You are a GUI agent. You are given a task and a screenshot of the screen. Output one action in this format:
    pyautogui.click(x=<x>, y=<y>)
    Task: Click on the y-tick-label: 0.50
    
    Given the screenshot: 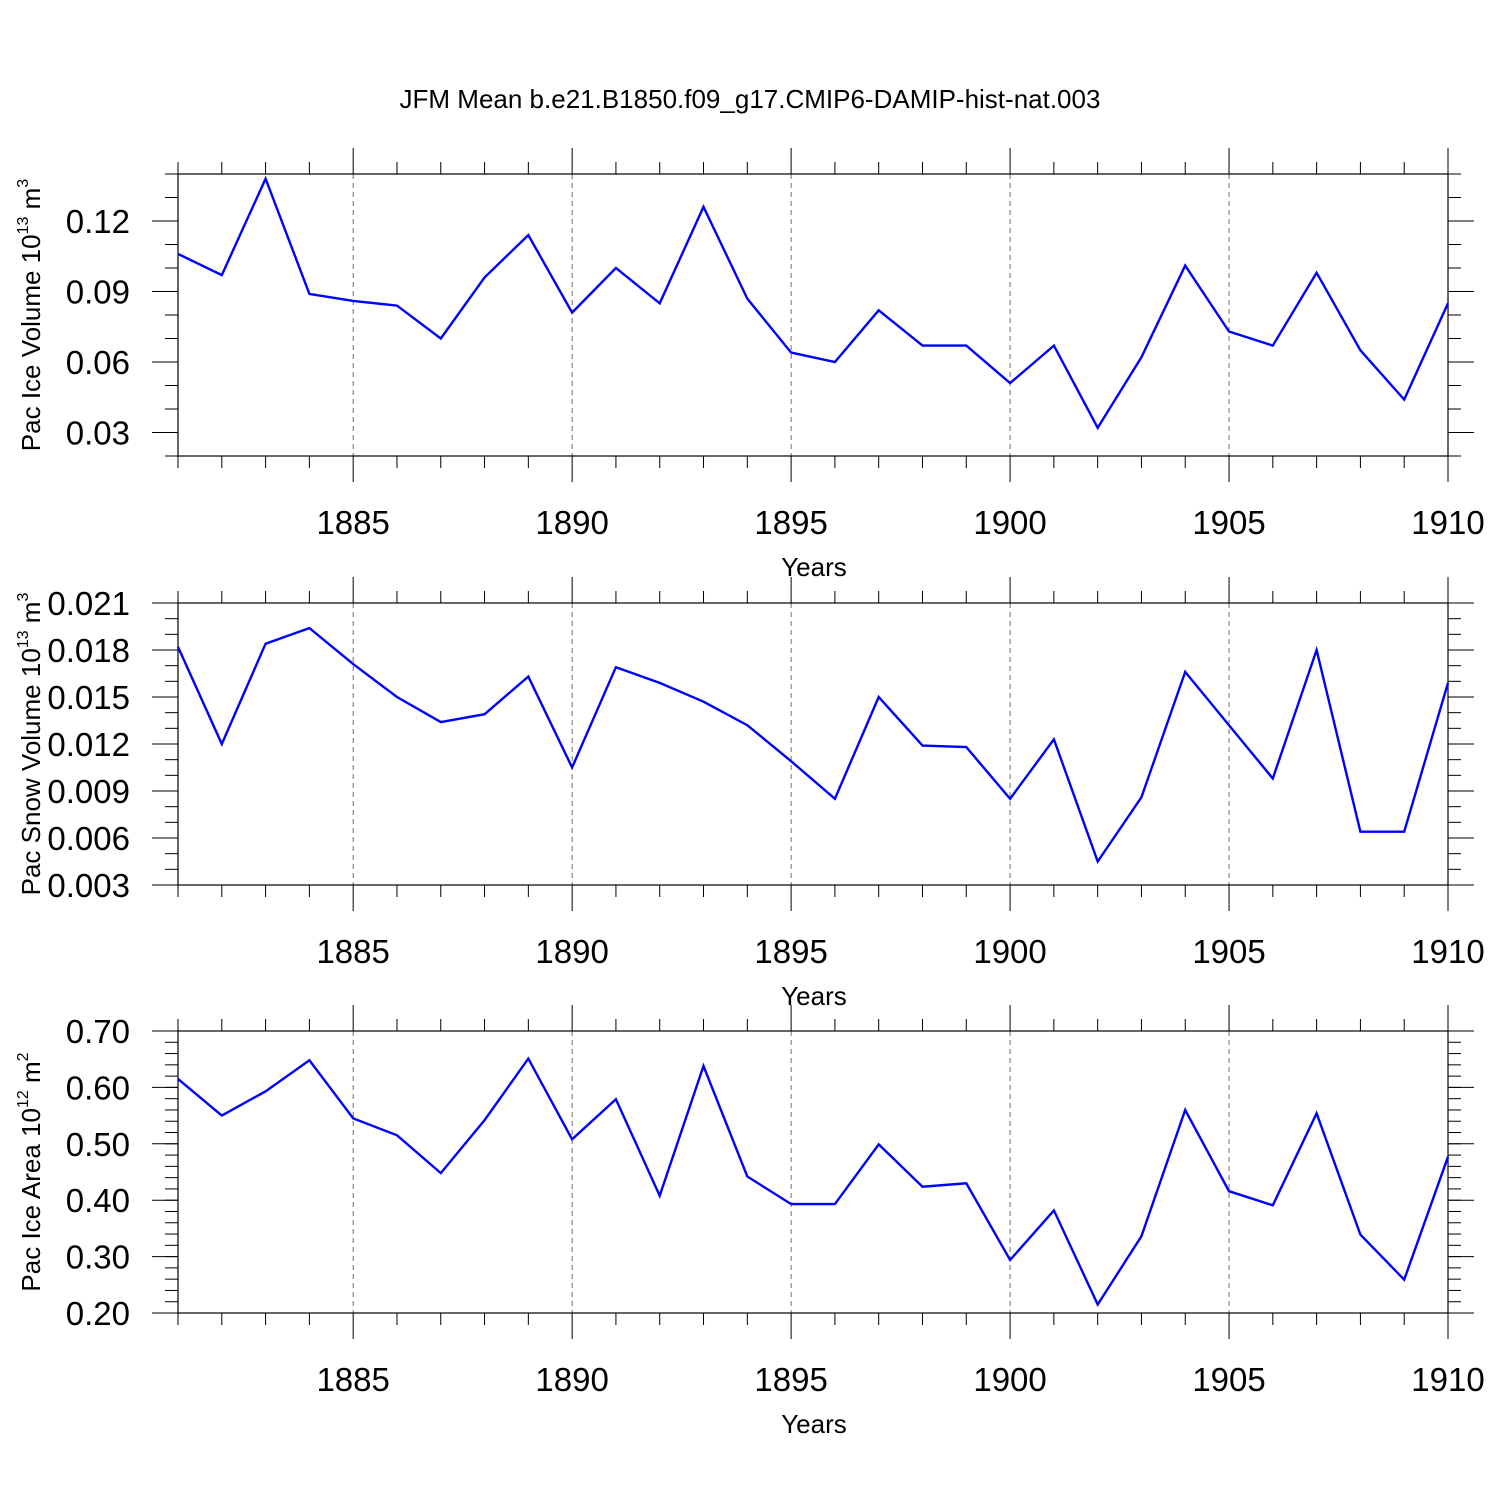 What is the action you would take?
    pyautogui.click(x=98, y=1144)
    